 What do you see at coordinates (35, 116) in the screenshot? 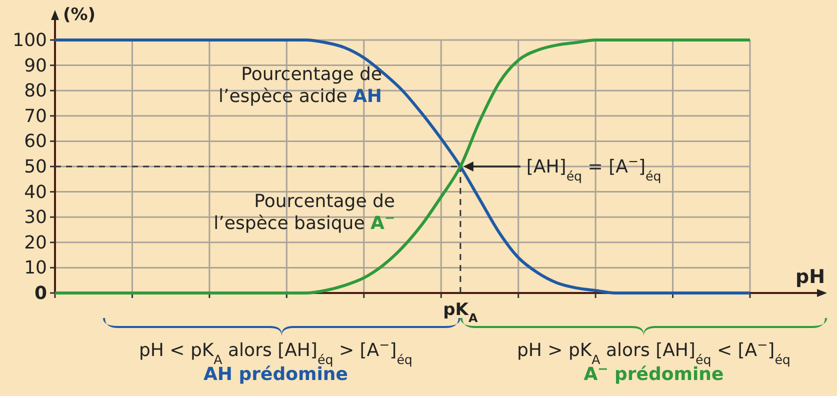
I see `y-tick-label: 70` at bounding box center [35, 116].